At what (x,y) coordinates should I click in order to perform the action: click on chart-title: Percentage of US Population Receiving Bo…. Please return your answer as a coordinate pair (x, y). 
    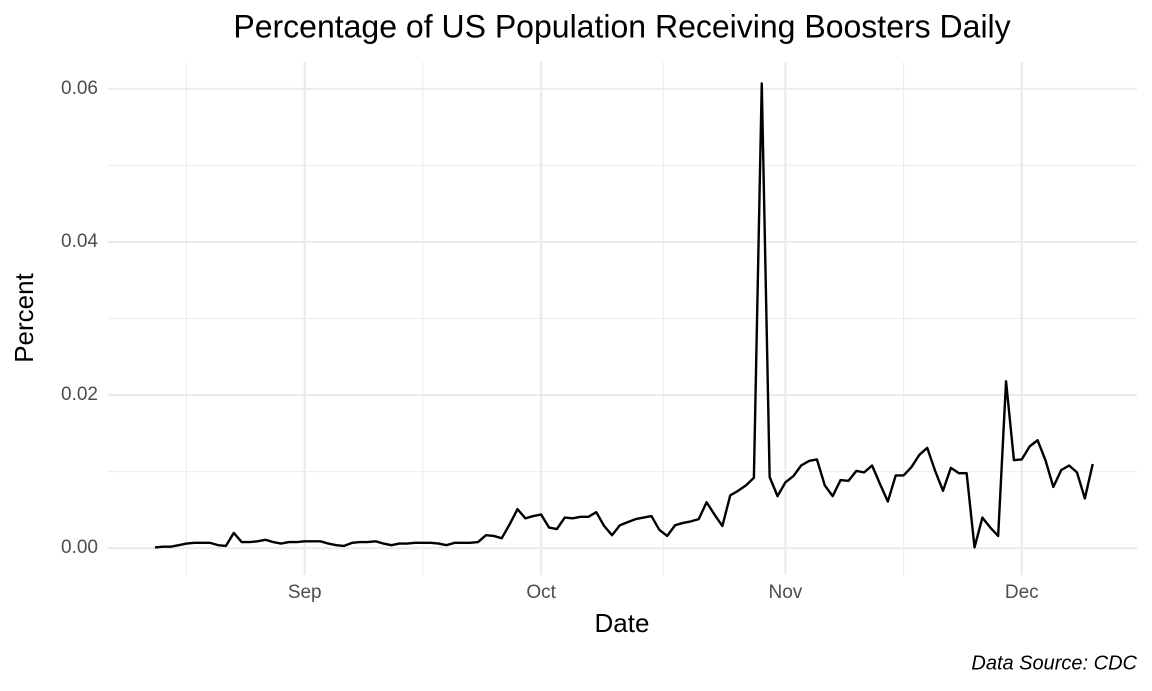
    Looking at the image, I should click on (621, 26).